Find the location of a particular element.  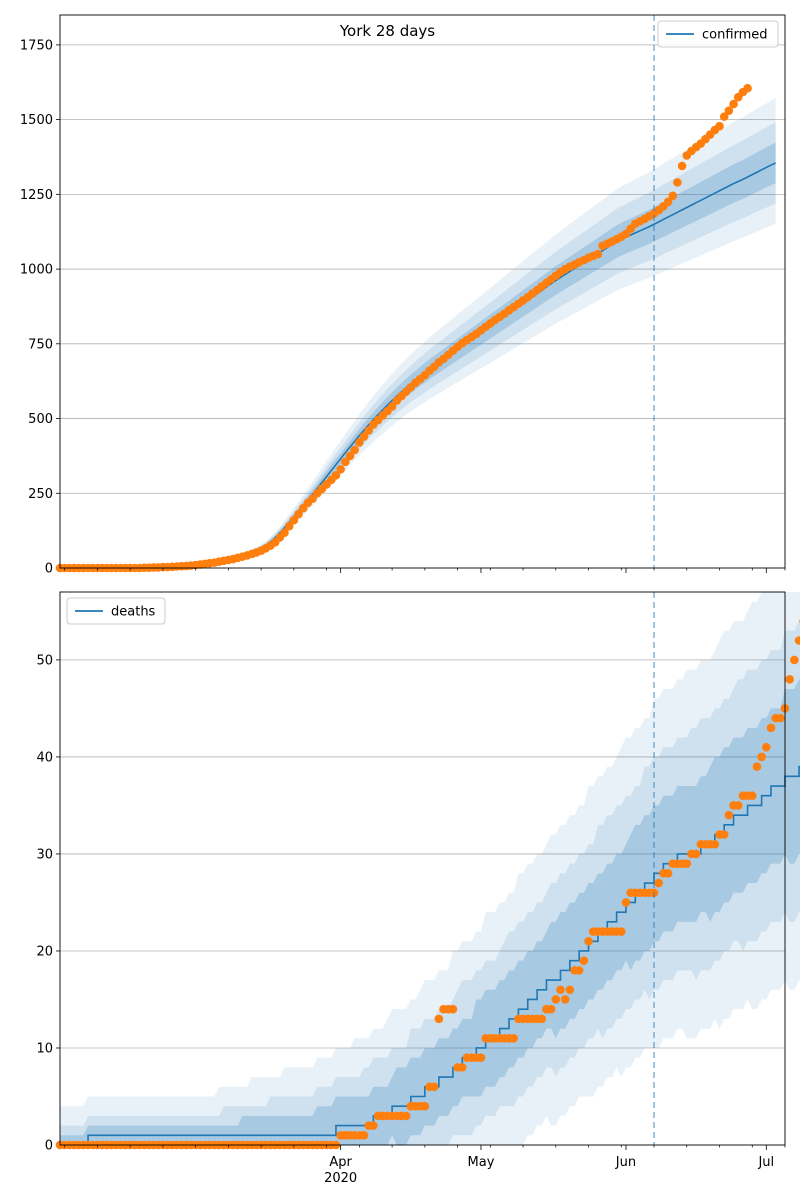

confirmed-y-tick-label: 0 is located at coordinates (49, 569).